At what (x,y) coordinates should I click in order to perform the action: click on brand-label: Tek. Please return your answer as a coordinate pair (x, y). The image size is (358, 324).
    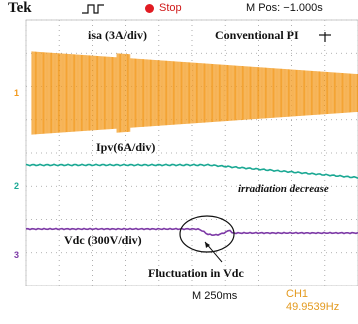
    Looking at the image, I should click on (20, 8).